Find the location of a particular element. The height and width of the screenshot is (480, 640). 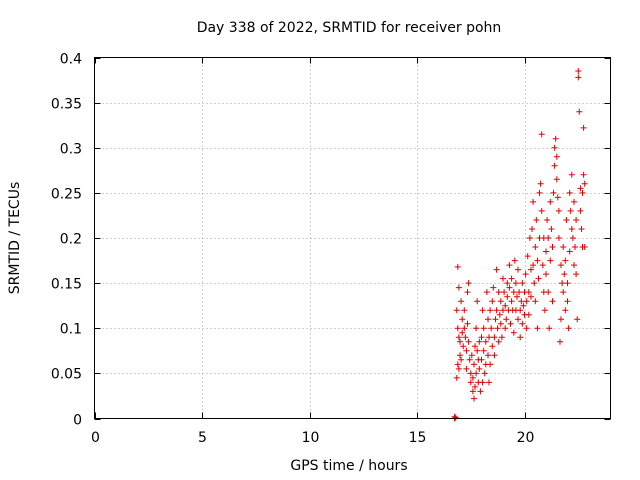

x-tick-label: 15 is located at coordinates (418, 438).